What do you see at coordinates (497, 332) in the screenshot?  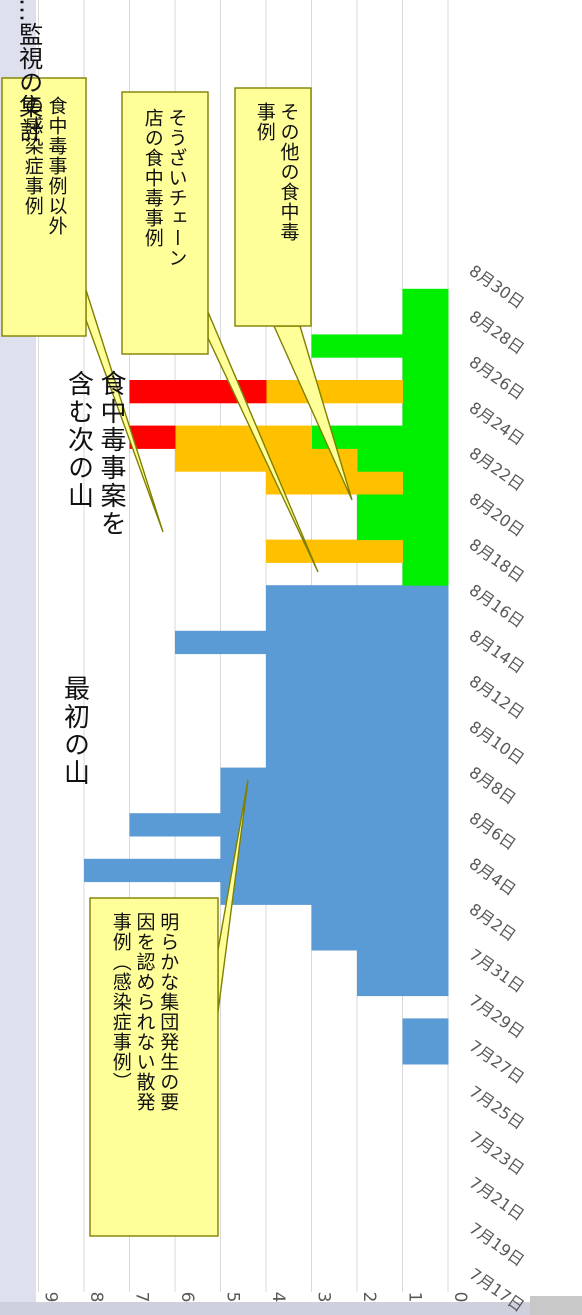 I see `date-tick-label: 8月28日` at bounding box center [497, 332].